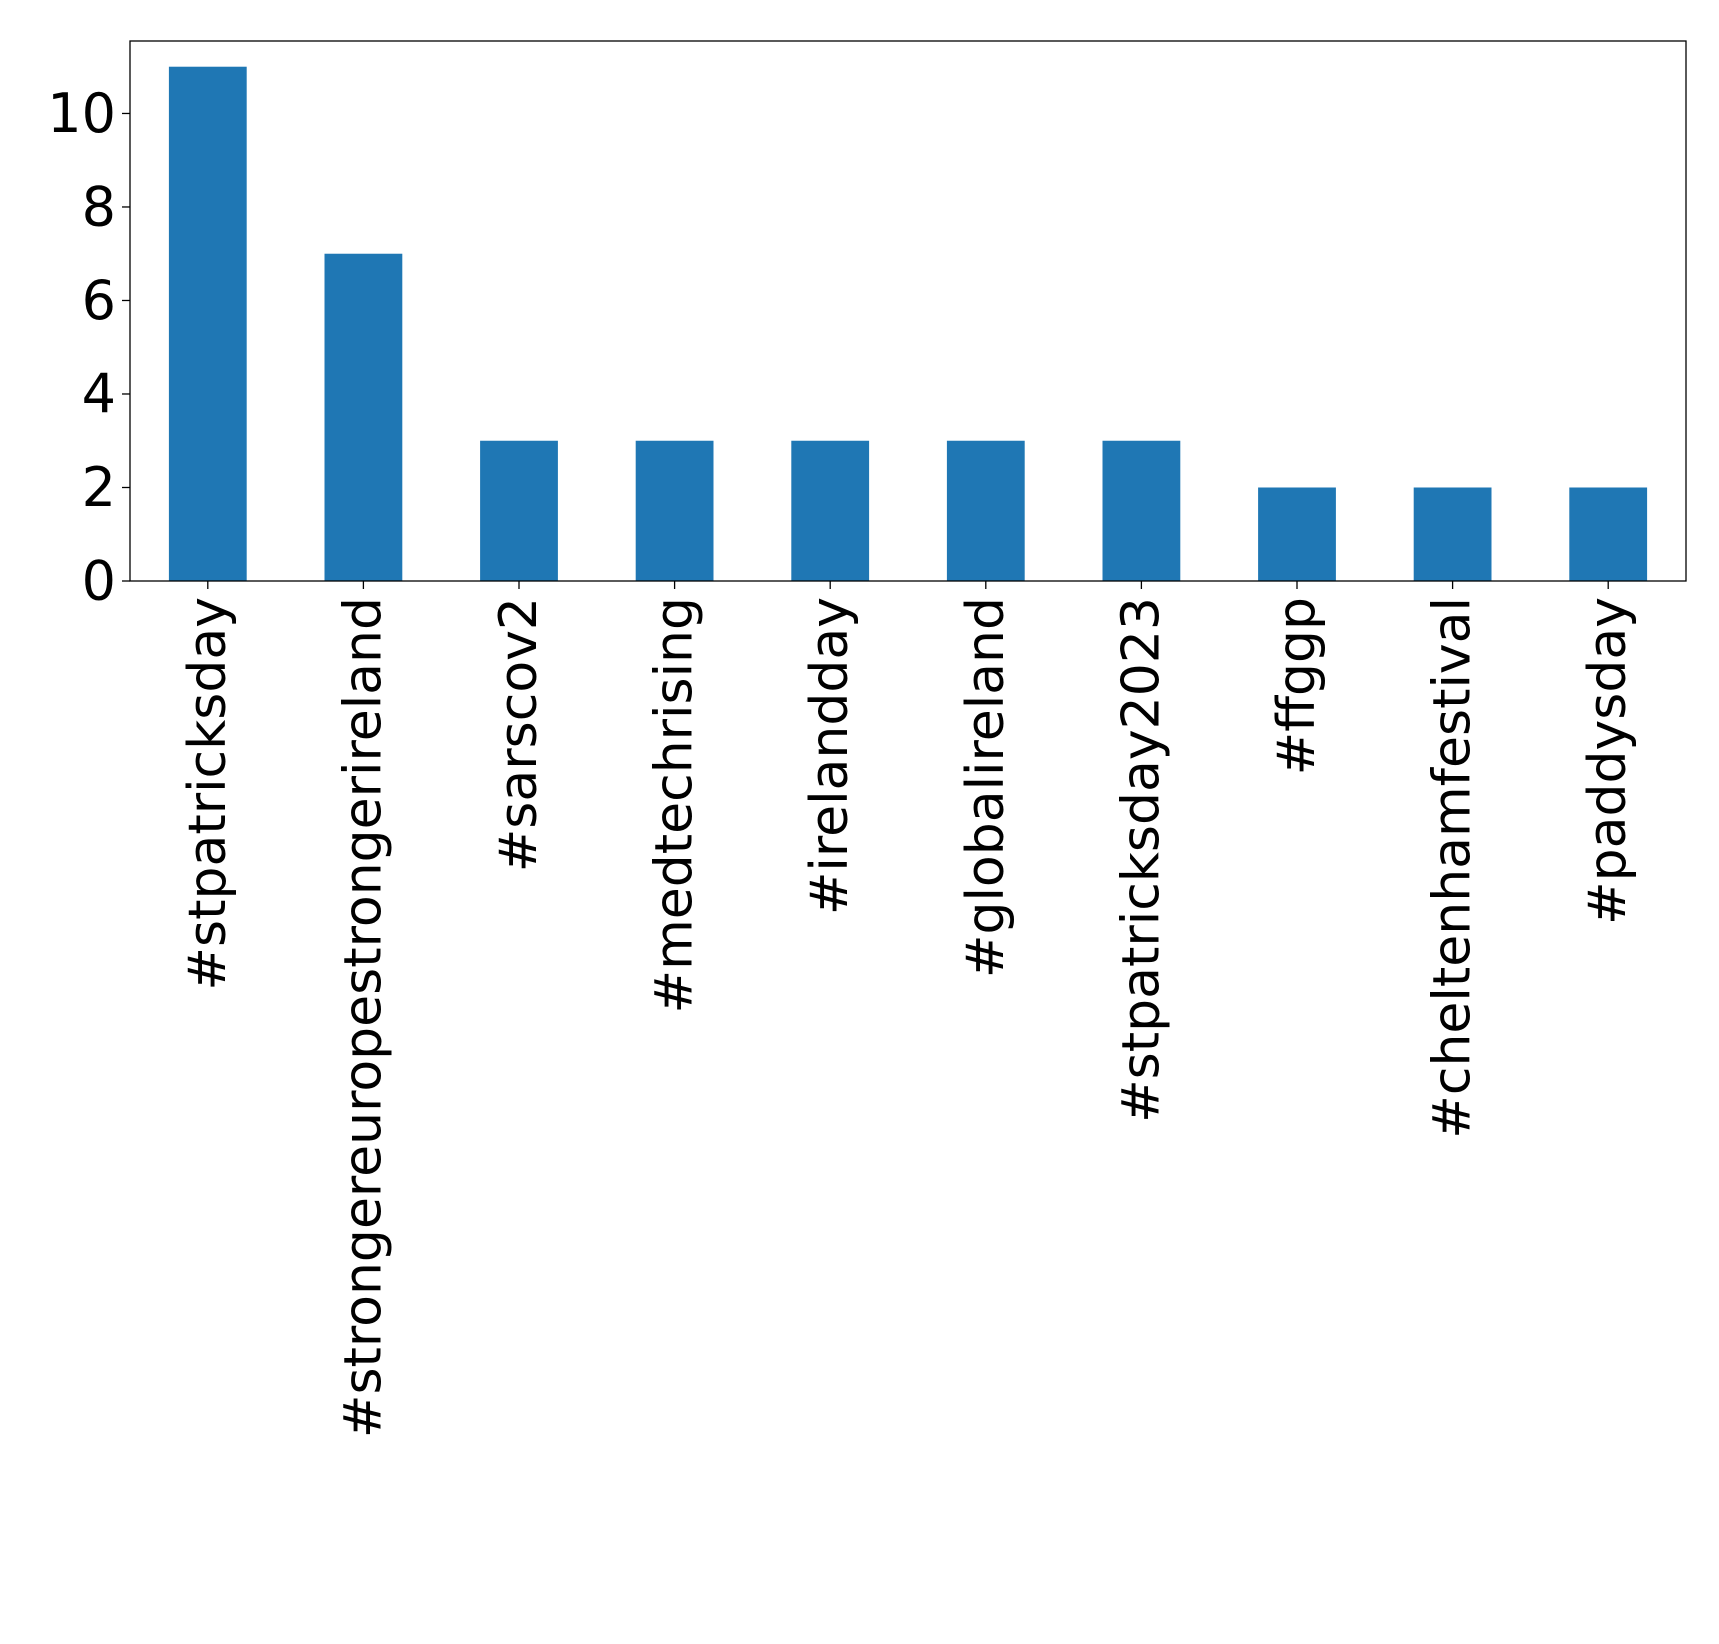 Image resolution: width=1719 pixels, height=1644 pixels. I want to click on x-tick-label: #irelandday, so click(830, 756).